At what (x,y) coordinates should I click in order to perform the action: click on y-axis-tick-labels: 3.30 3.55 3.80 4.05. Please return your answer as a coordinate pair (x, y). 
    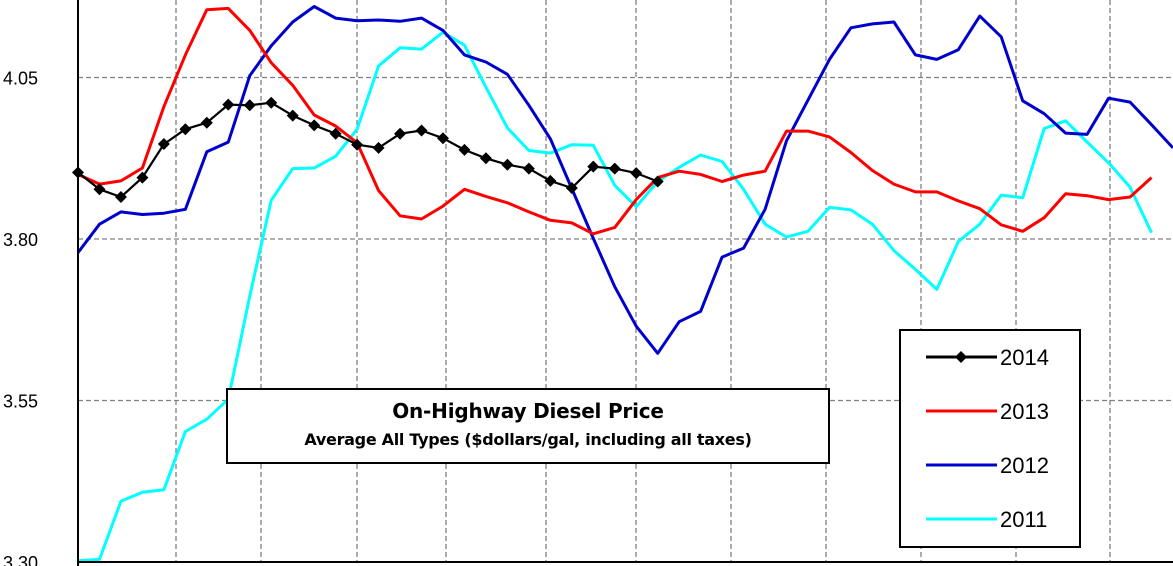
    Looking at the image, I should click on (20, 317).